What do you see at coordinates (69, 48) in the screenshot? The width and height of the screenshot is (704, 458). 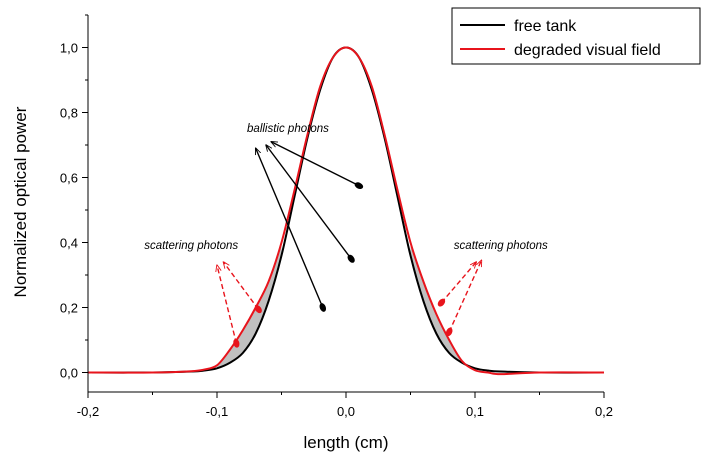 I see `y-tick-label: 1,0` at bounding box center [69, 48].